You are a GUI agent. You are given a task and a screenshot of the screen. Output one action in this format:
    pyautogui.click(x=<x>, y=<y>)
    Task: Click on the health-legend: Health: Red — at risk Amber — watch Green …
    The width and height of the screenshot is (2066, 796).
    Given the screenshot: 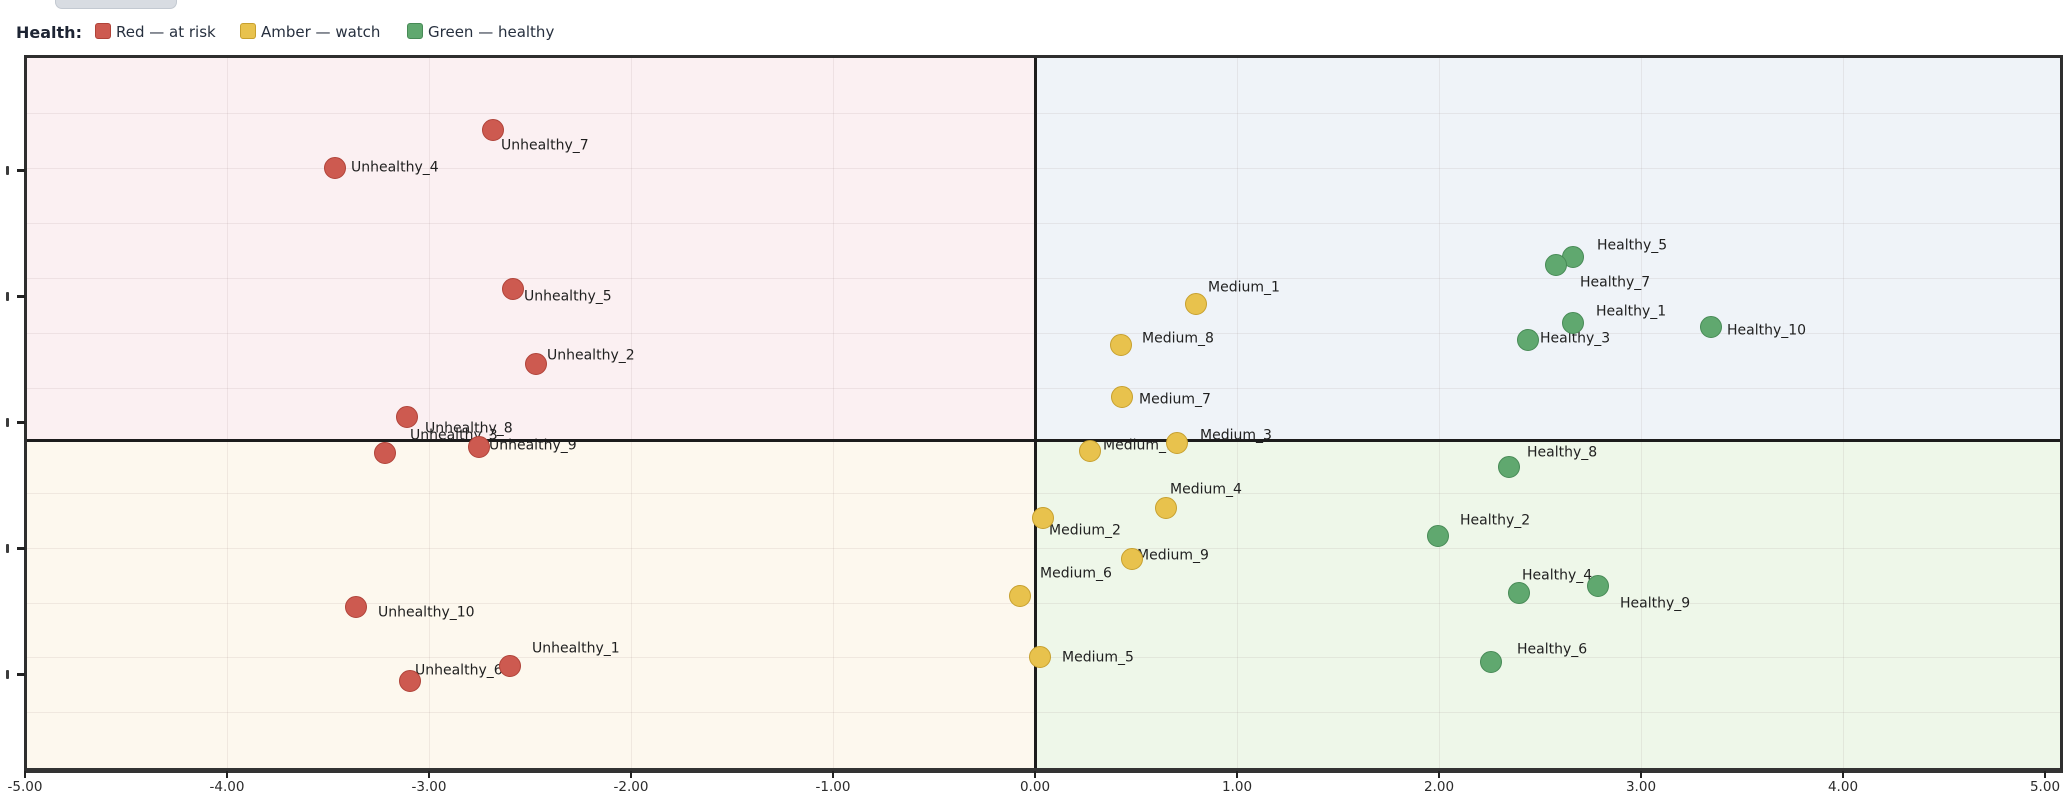 What is the action you would take?
    pyautogui.click(x=1033, y=25)
    